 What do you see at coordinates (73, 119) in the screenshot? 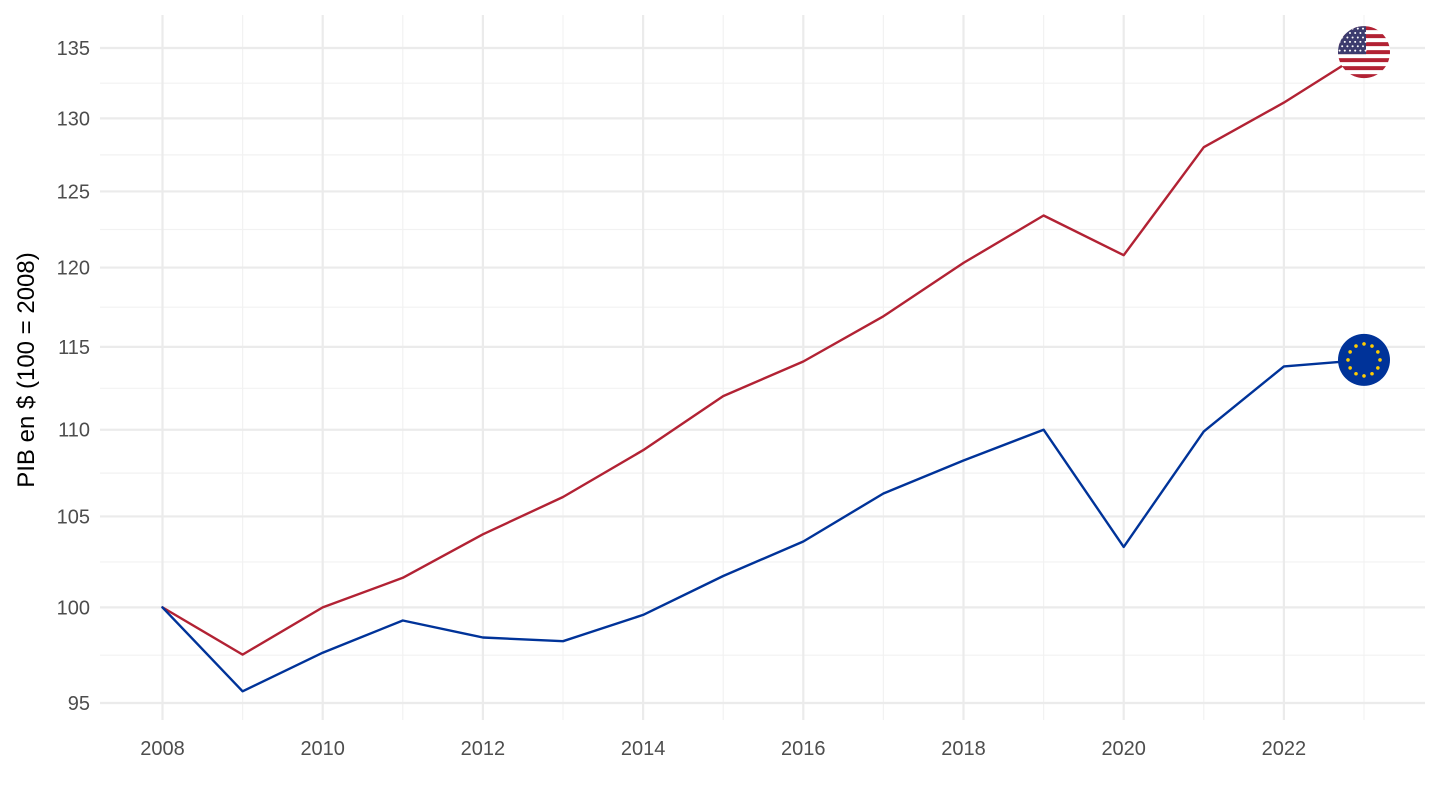
I see `y-tick-label: 130` at bounding box center [73, 119].